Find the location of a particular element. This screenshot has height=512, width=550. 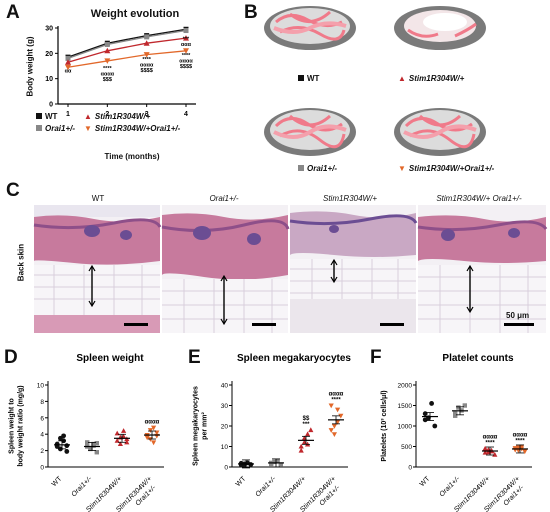

d-ytick-label: 4 is located at coordinates (42, 435).